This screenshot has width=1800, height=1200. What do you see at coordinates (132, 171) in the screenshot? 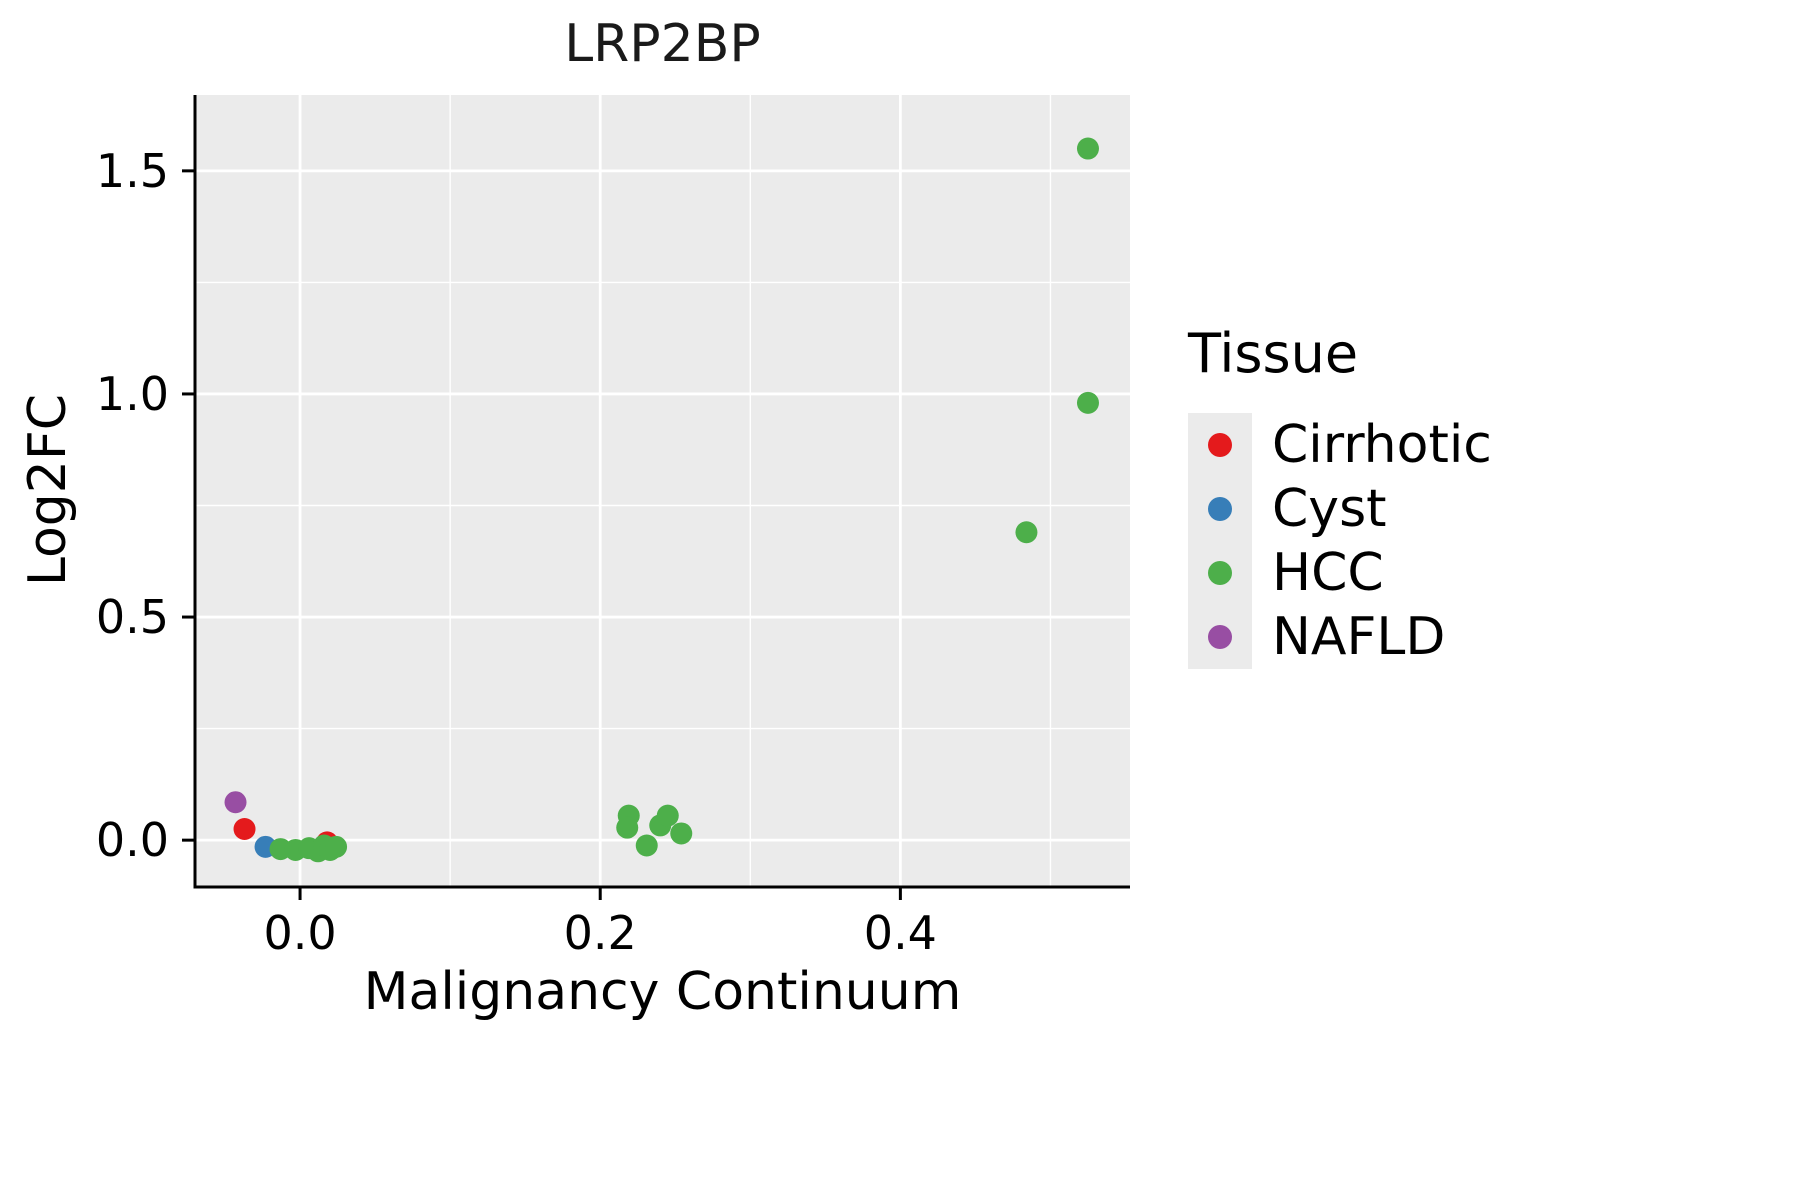
I see `y-tick-label: 1.5` at bounding box center [132, 171].